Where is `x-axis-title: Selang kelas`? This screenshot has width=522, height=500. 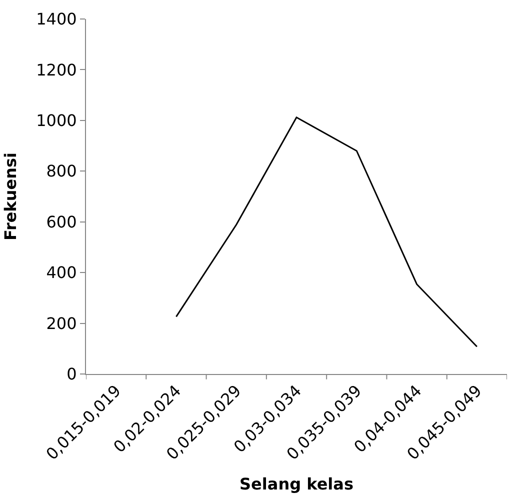
x-axis-title: Selang kelas is located at coordinates (297, 484).